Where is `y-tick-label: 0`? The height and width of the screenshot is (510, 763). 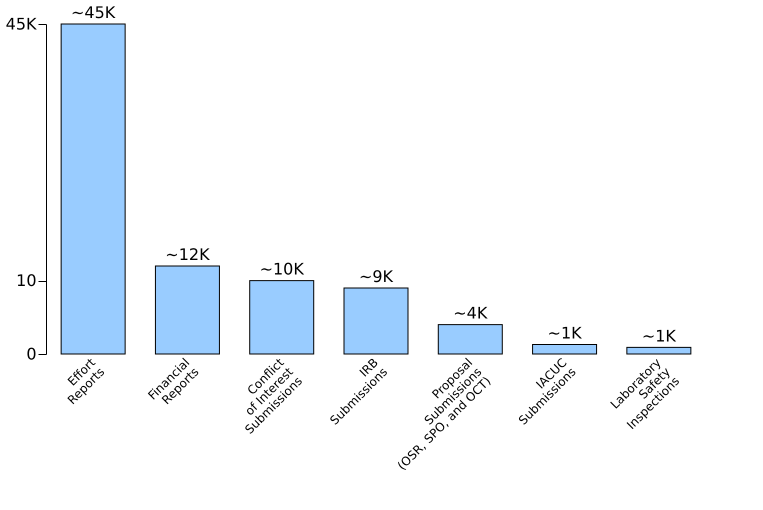 y-tick-label: 0 is located at coordinates (31, 354).